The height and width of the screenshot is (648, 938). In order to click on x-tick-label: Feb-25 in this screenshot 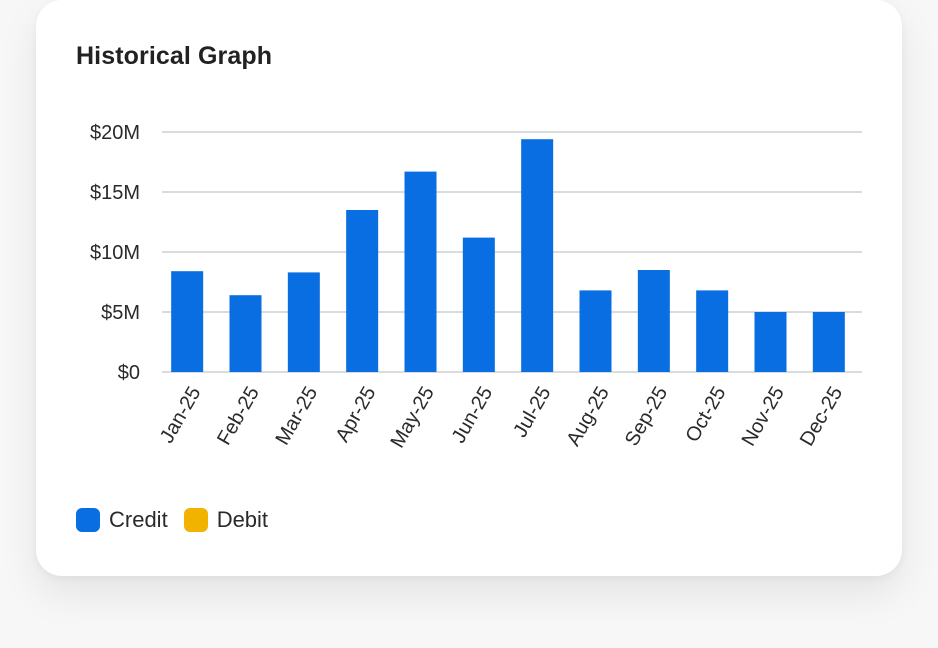, I will do `click(238, 416)`.